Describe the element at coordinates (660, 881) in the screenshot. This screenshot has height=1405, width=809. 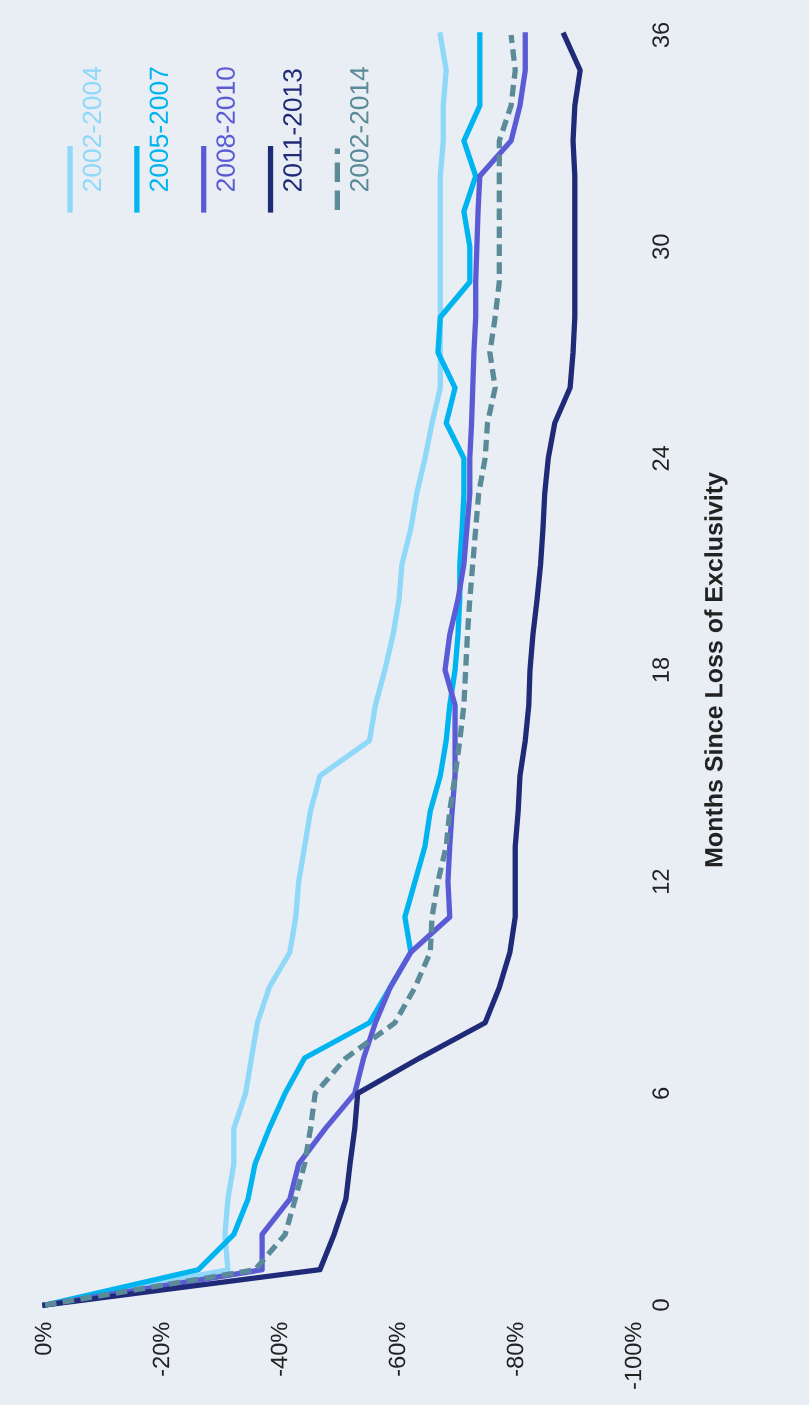
I see `y-tick-label: 12` at that location.